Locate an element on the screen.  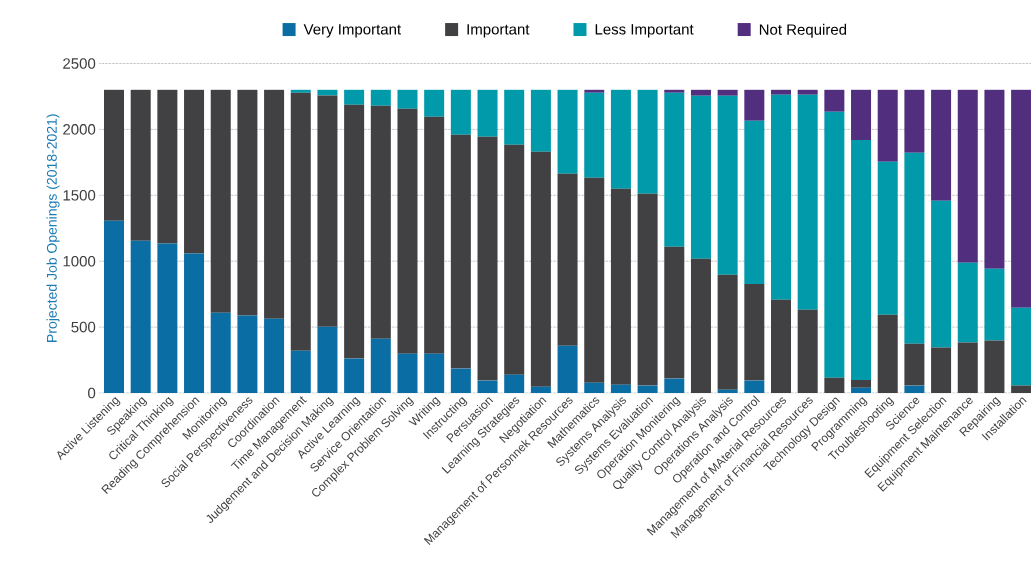
legend-label: Important is located at coordinates (498, 31).